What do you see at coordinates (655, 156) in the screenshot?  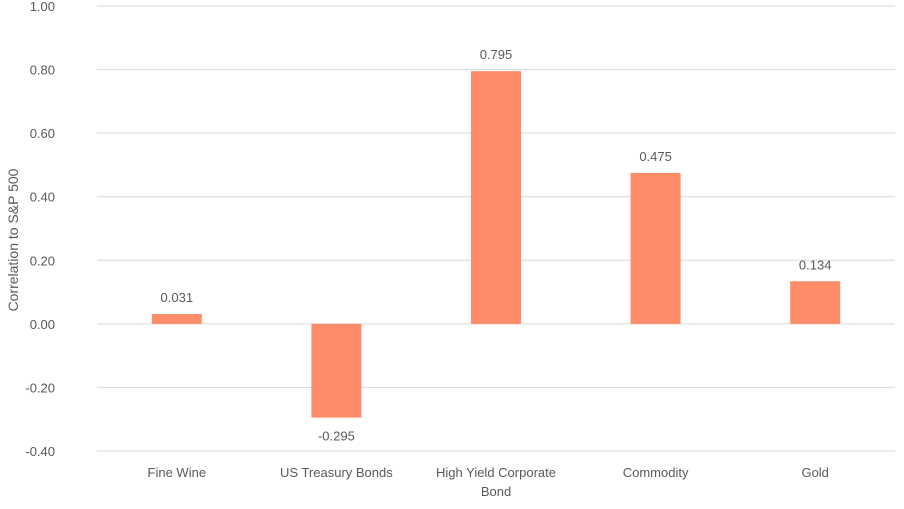 I see `data-label: 0.475` at bounding box center [655, 156].